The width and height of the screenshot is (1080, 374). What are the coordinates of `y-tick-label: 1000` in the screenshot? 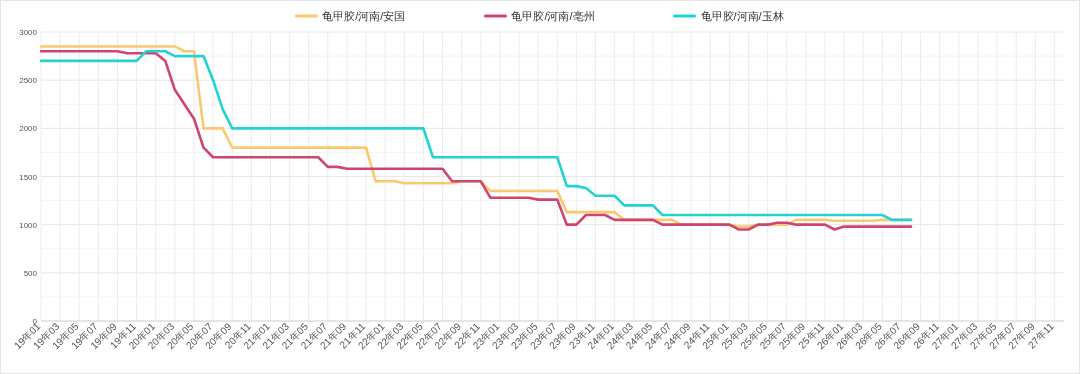 It's located at (28, 225).